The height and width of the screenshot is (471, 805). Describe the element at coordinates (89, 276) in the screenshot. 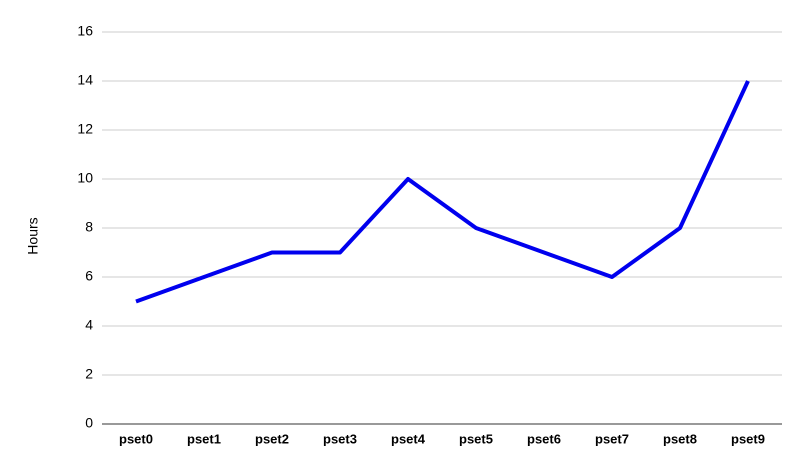

I see `y-tick-label: 6` at that location.